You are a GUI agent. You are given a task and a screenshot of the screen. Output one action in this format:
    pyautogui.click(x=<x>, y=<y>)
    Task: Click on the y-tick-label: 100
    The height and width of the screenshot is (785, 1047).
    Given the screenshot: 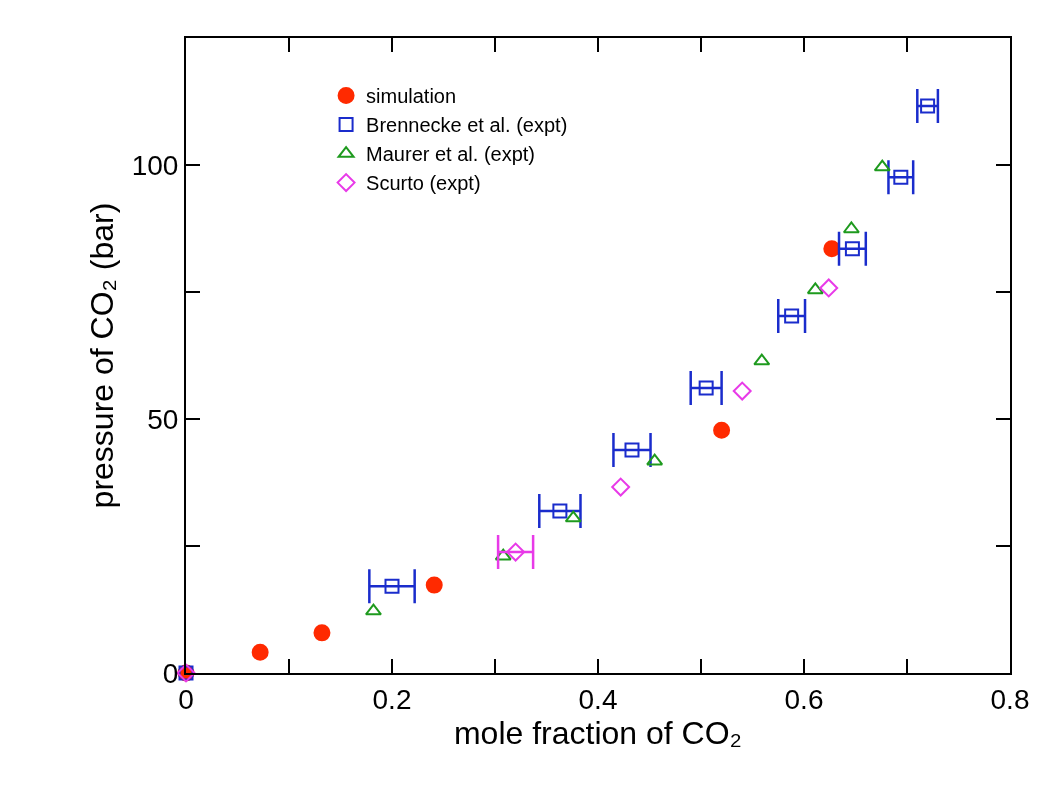 What is the action you would take?
    pyautogui.click(x=155, y=165)
    